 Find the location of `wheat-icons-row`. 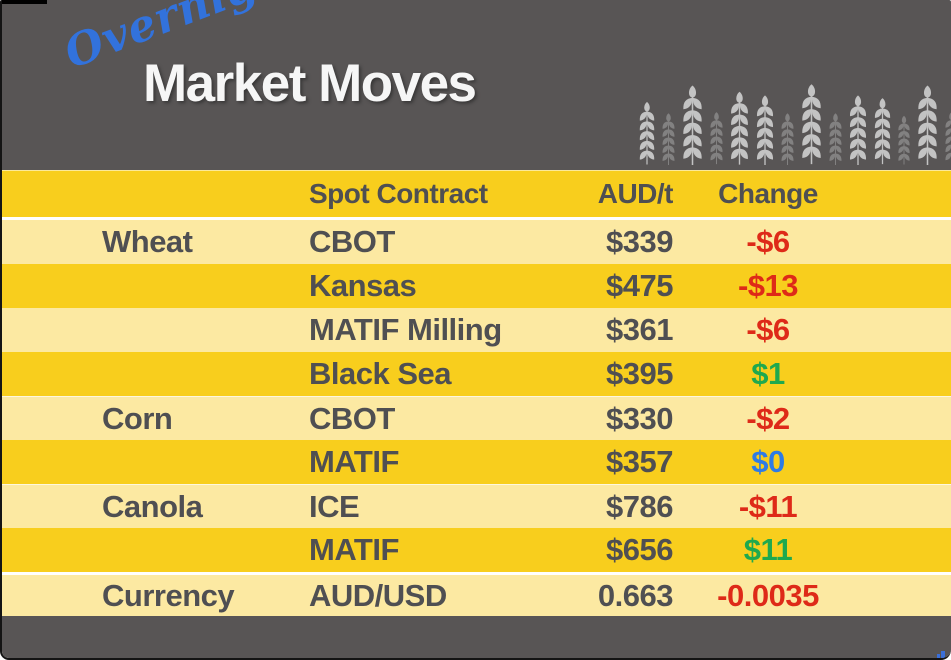

wheat-icons-row is located at coordinates (794, 124).